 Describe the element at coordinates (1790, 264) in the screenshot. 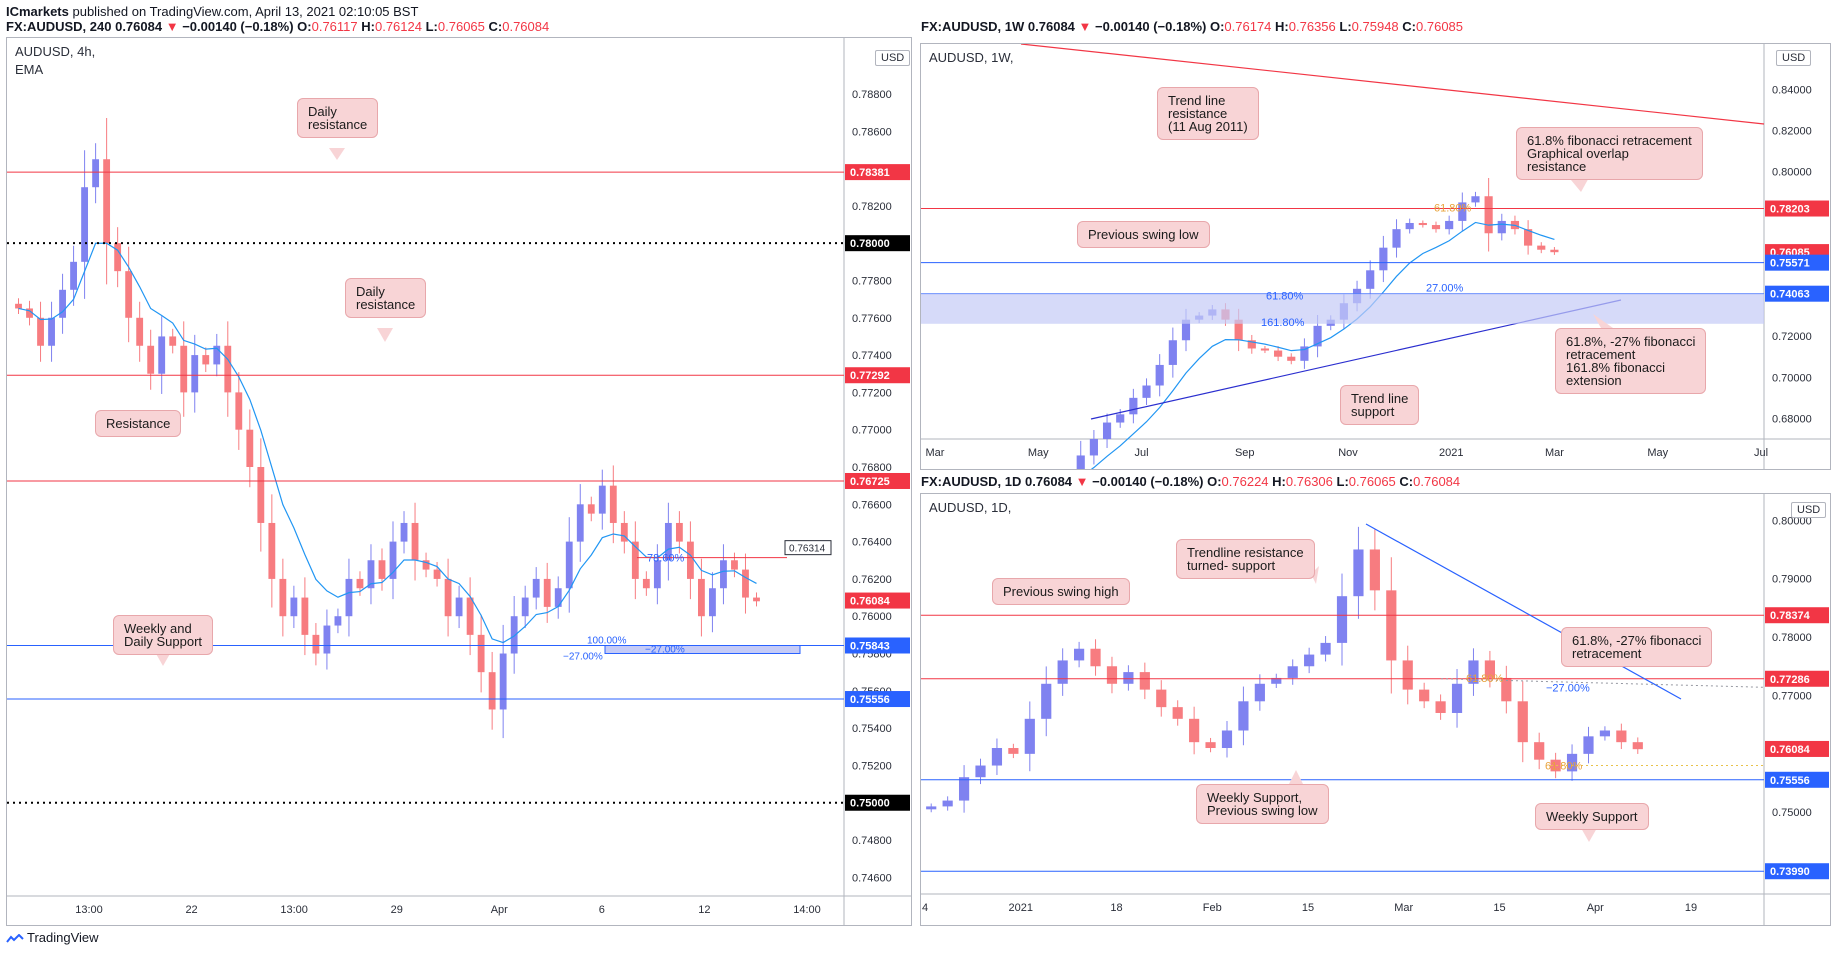

I see `price-tag-label: 0.75571` at that location.